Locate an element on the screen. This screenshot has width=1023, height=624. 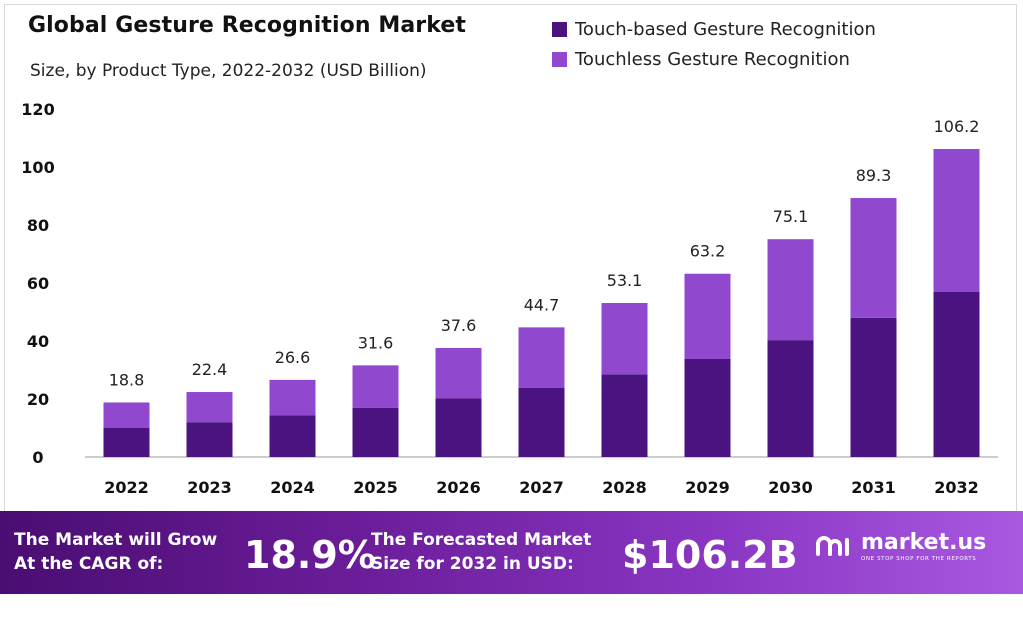
cagr-caption: The Market will Grow At the CAGR of: is located at coordinates (115, 552).